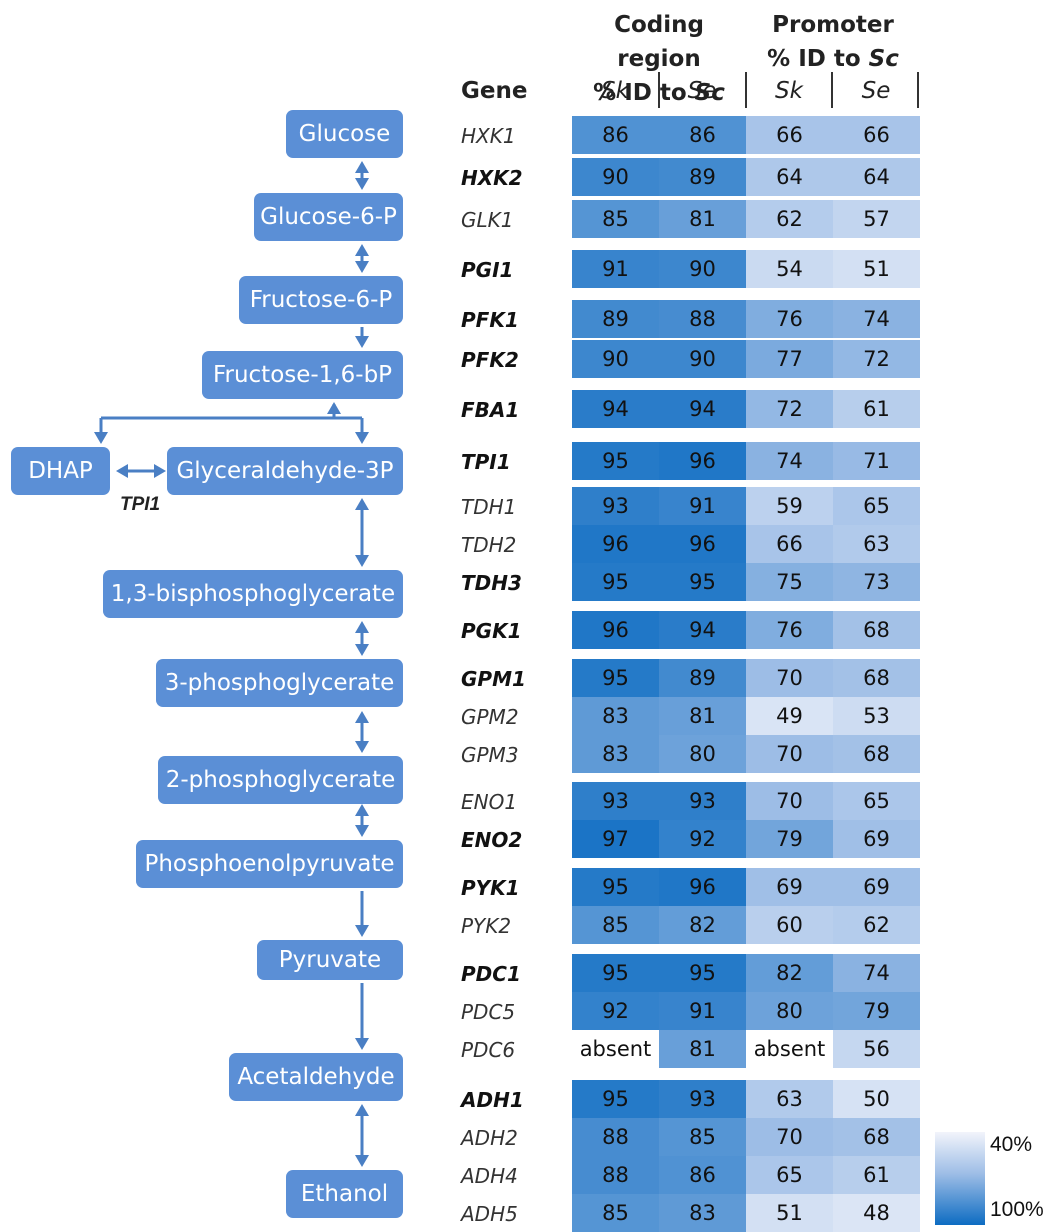  Describe the element at coordinates (702, 91) in the screenshot. I see `coding-se-header: Se` at that location.